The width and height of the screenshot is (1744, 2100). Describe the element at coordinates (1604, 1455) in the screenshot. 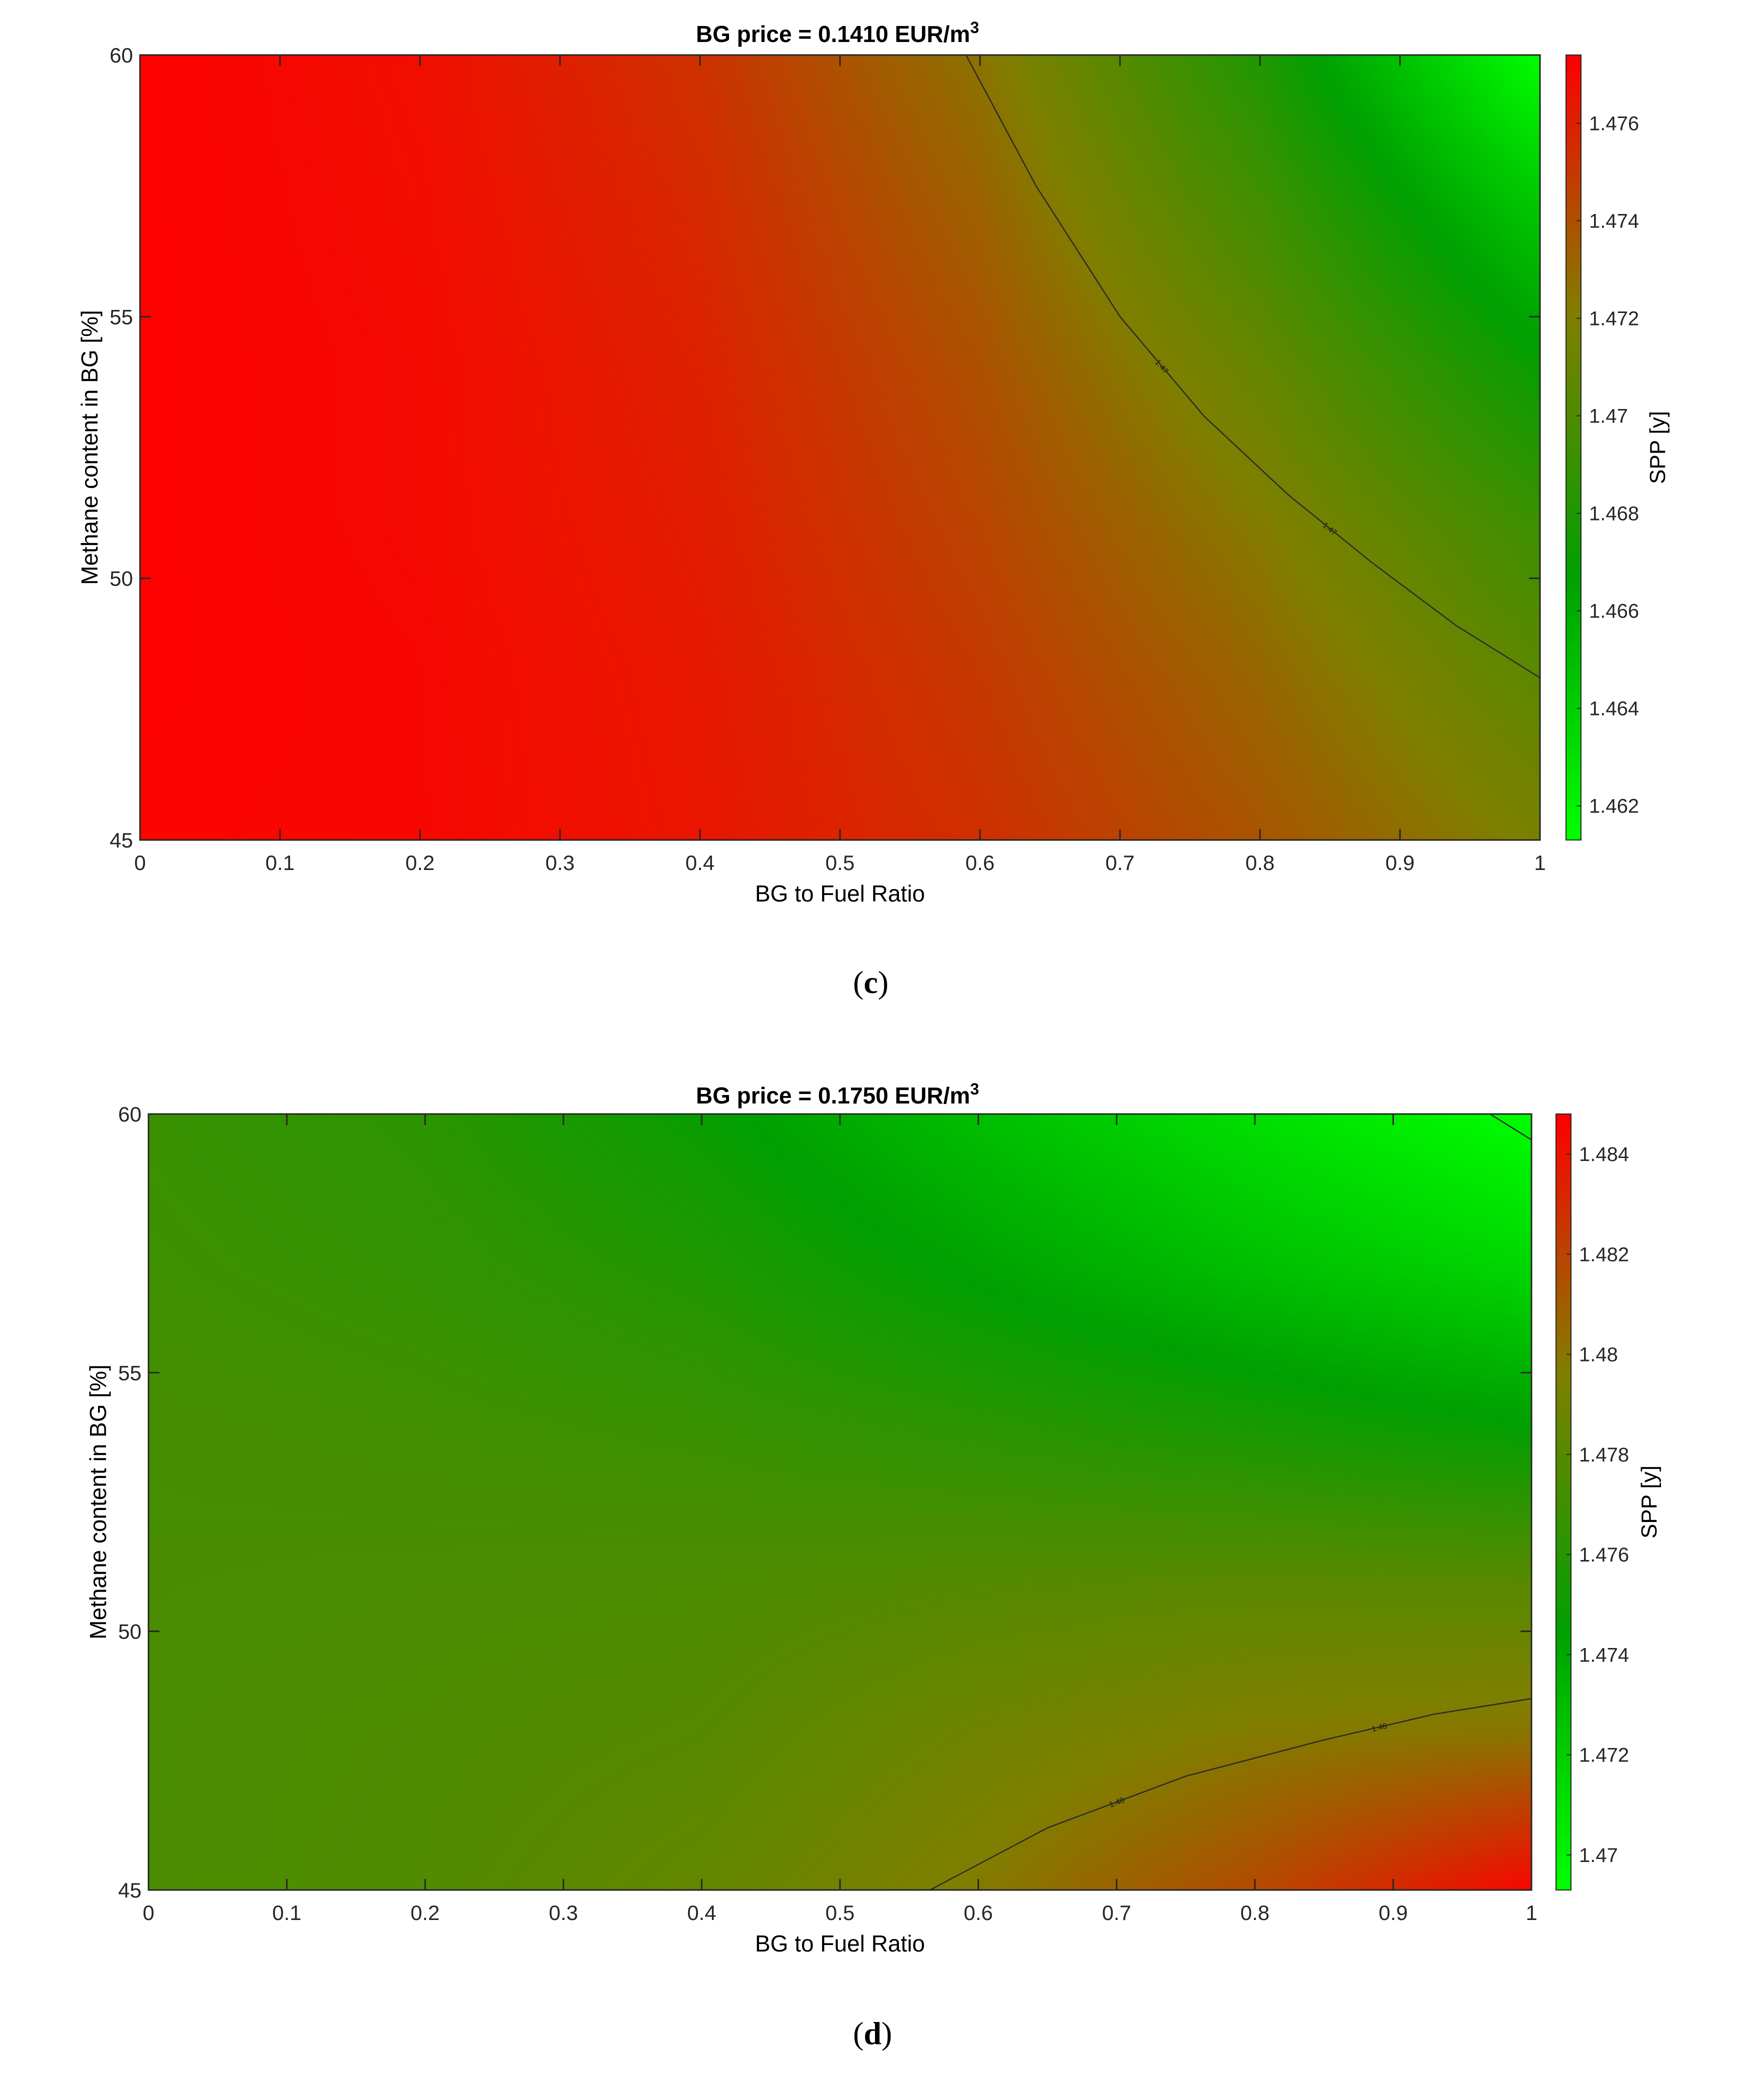

I see `colorbar-tick-label: 1.478` at that location.